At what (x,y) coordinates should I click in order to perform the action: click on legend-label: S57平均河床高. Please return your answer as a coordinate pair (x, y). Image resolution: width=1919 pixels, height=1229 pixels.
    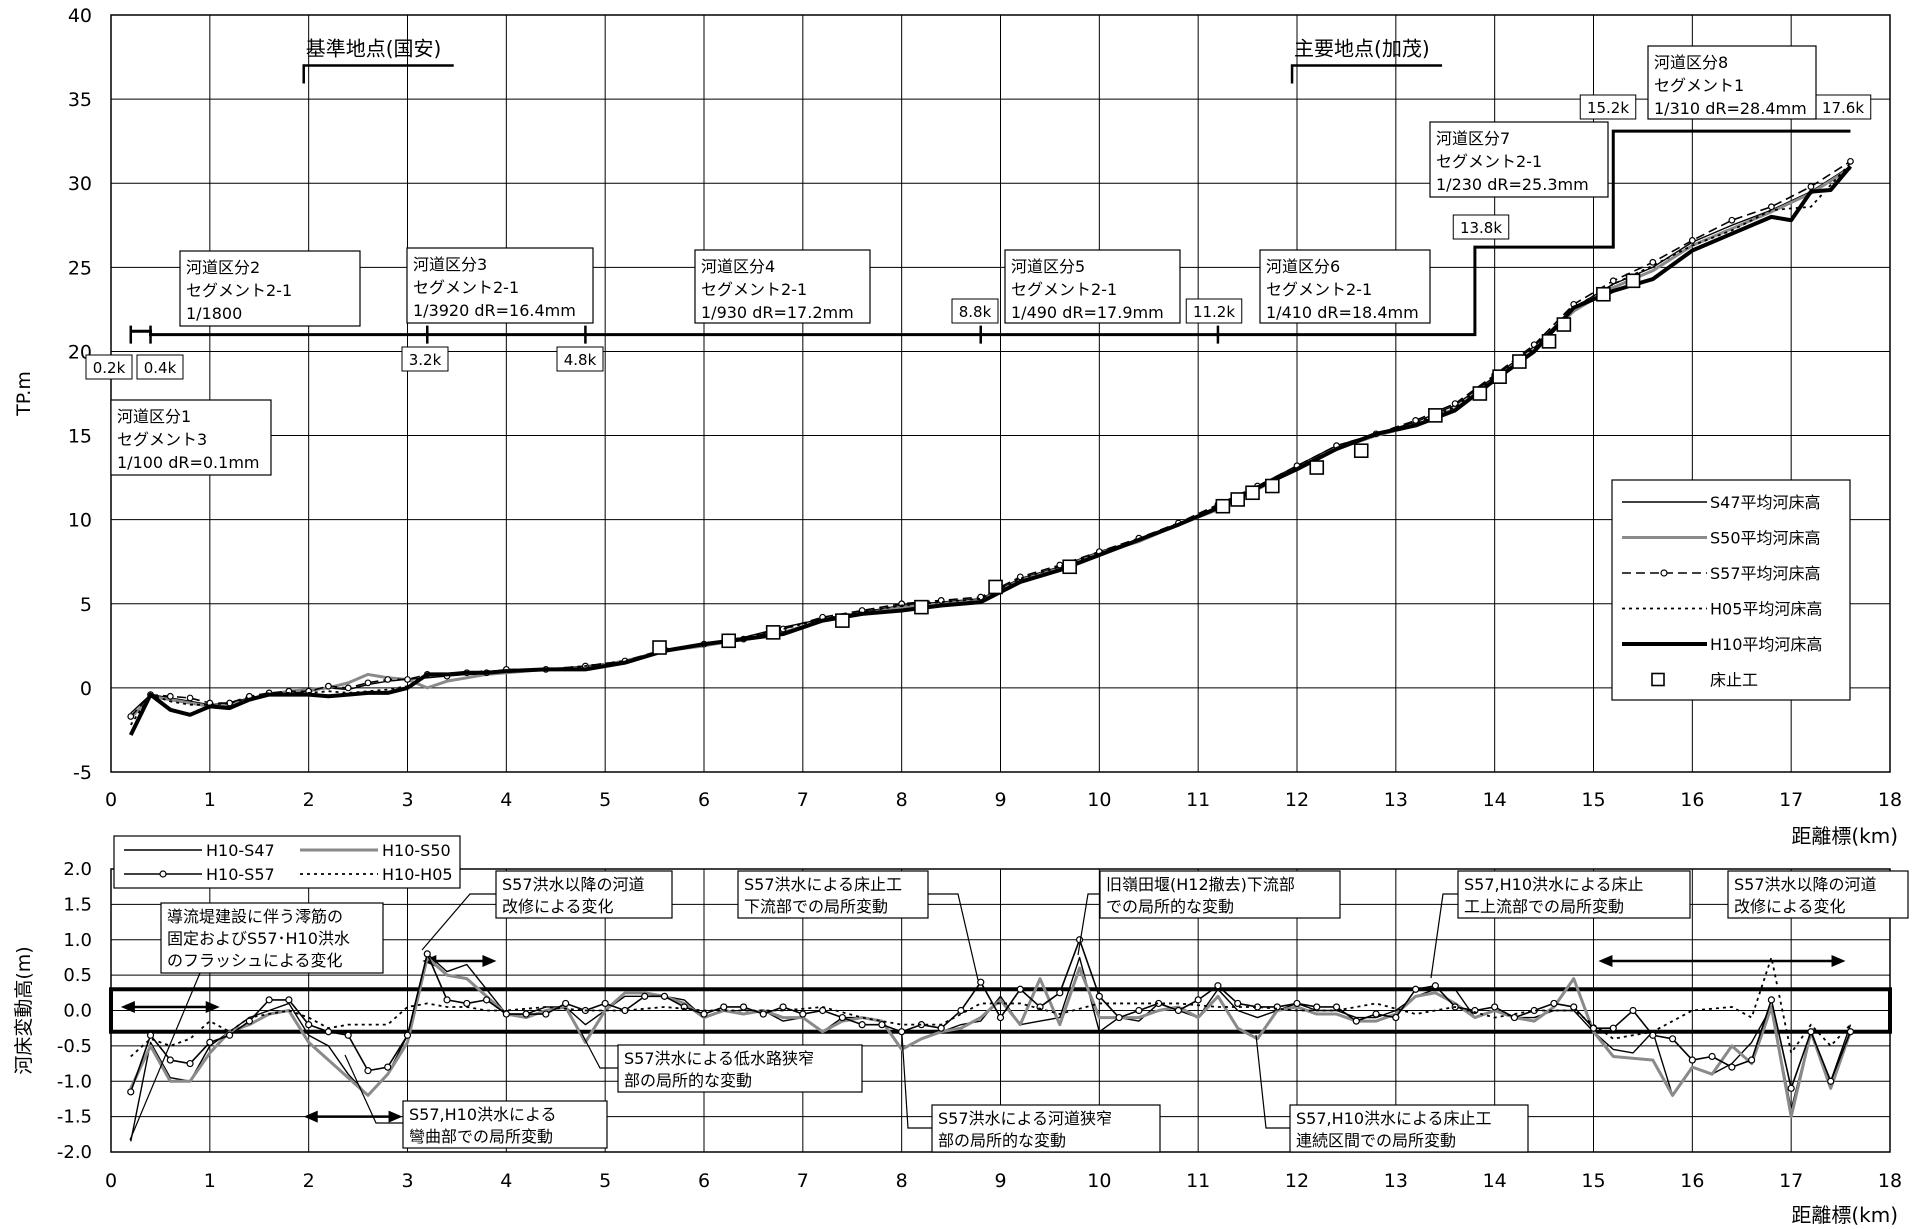
    Looking at the image, I should click on (1765, 573).